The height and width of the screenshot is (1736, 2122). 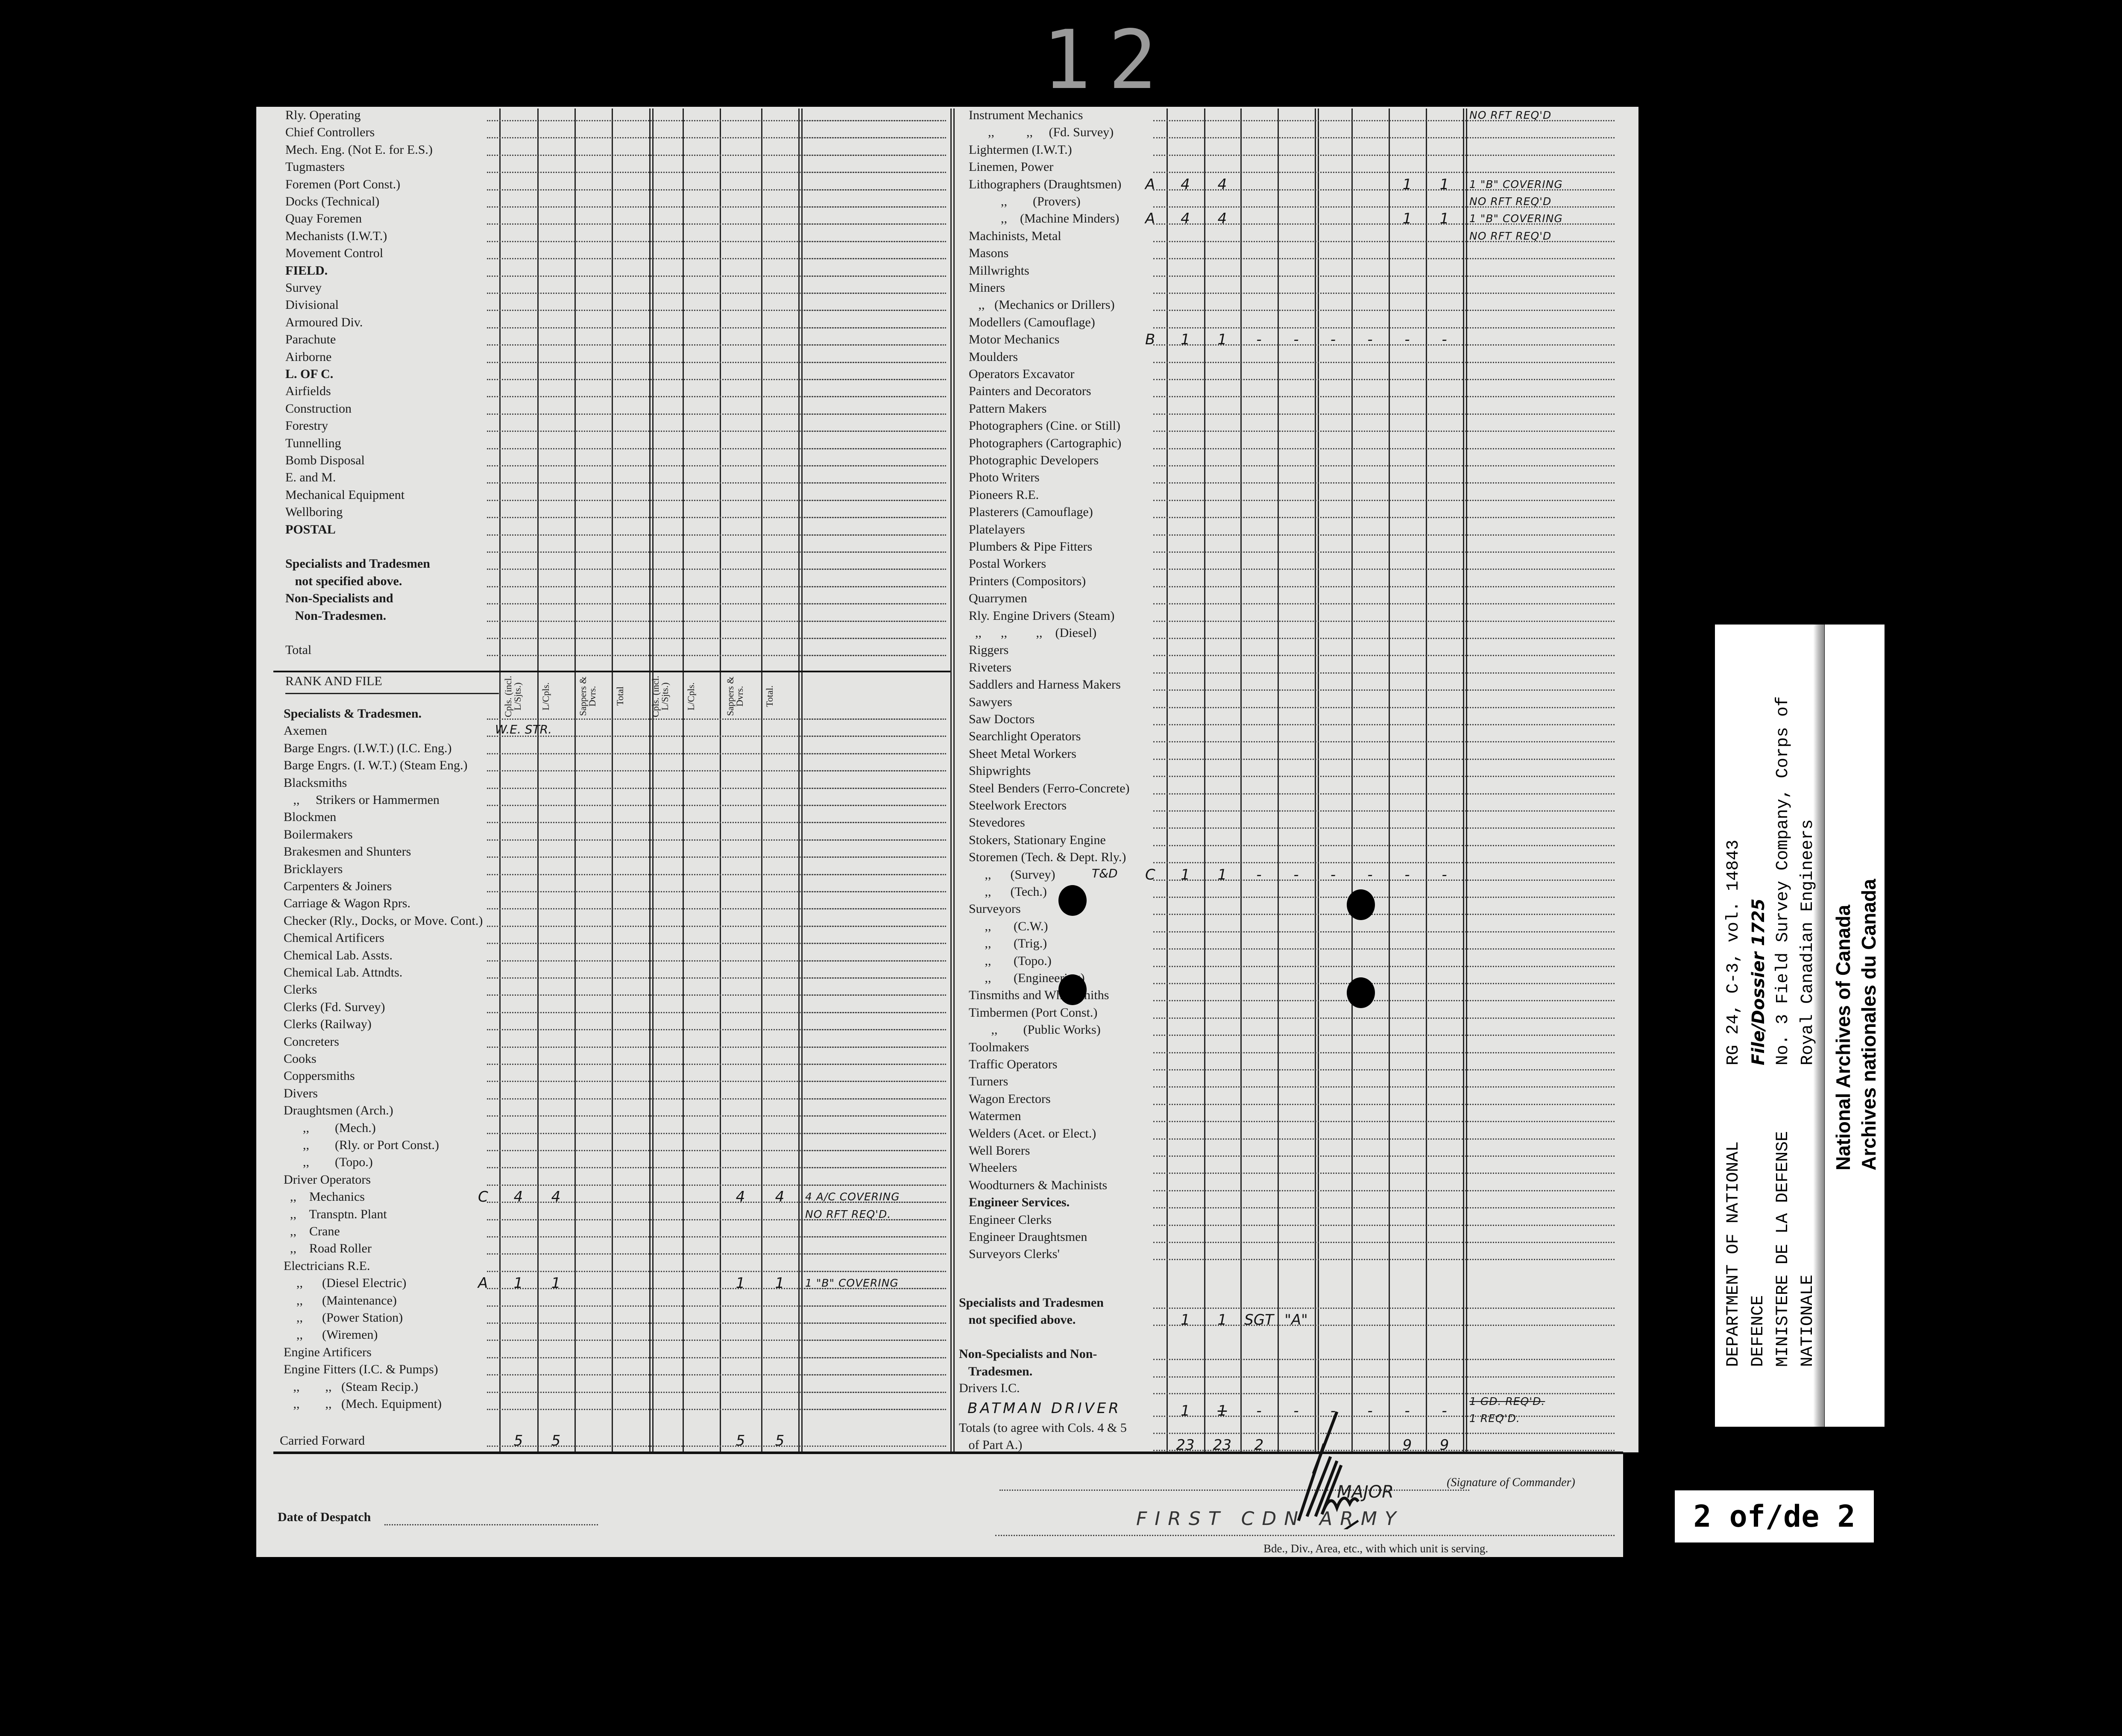 What do you see at coordinates (1061, 167) in the screenshot?
I see `table-row: Linemen, Power` at bounding box center [1061, 167].